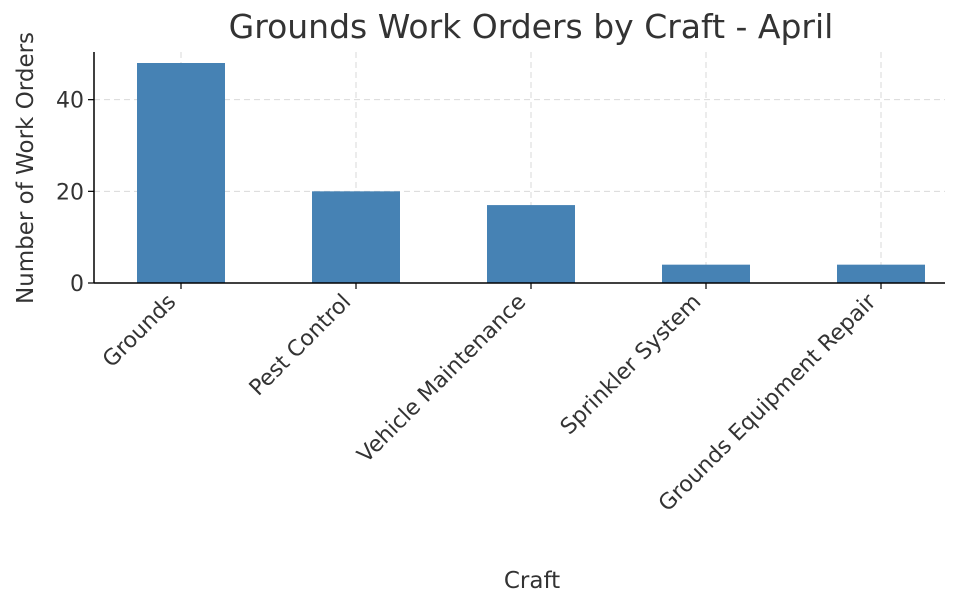  I want to click on x-tick-label: Vehicle Maintenance, so click(442, 379).